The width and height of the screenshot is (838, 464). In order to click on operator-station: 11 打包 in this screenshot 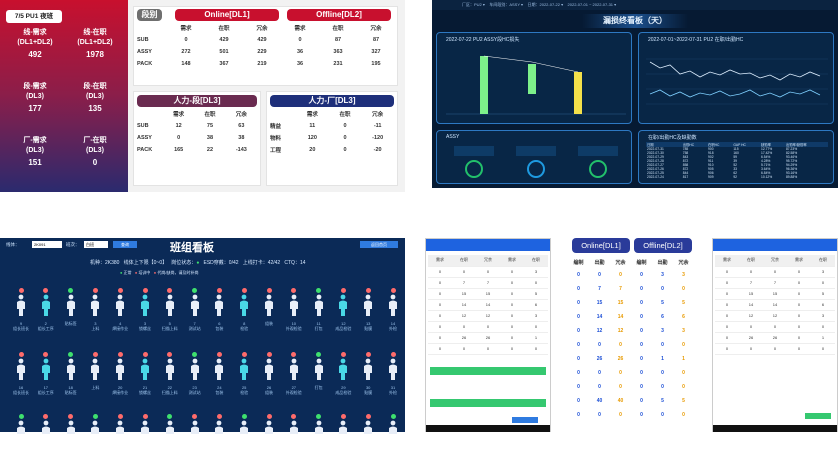, I will do `click(319, 313)`.